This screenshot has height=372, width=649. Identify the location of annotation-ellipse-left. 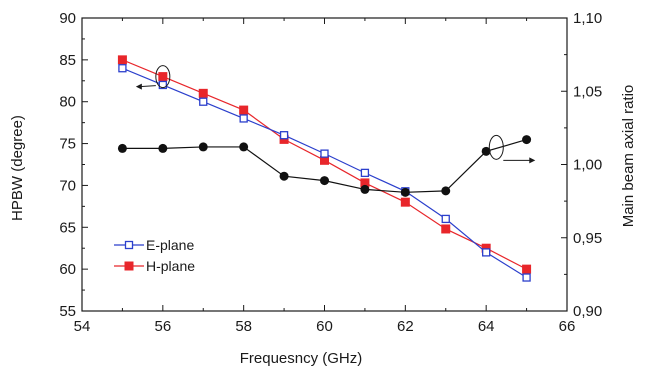
(163, 77).